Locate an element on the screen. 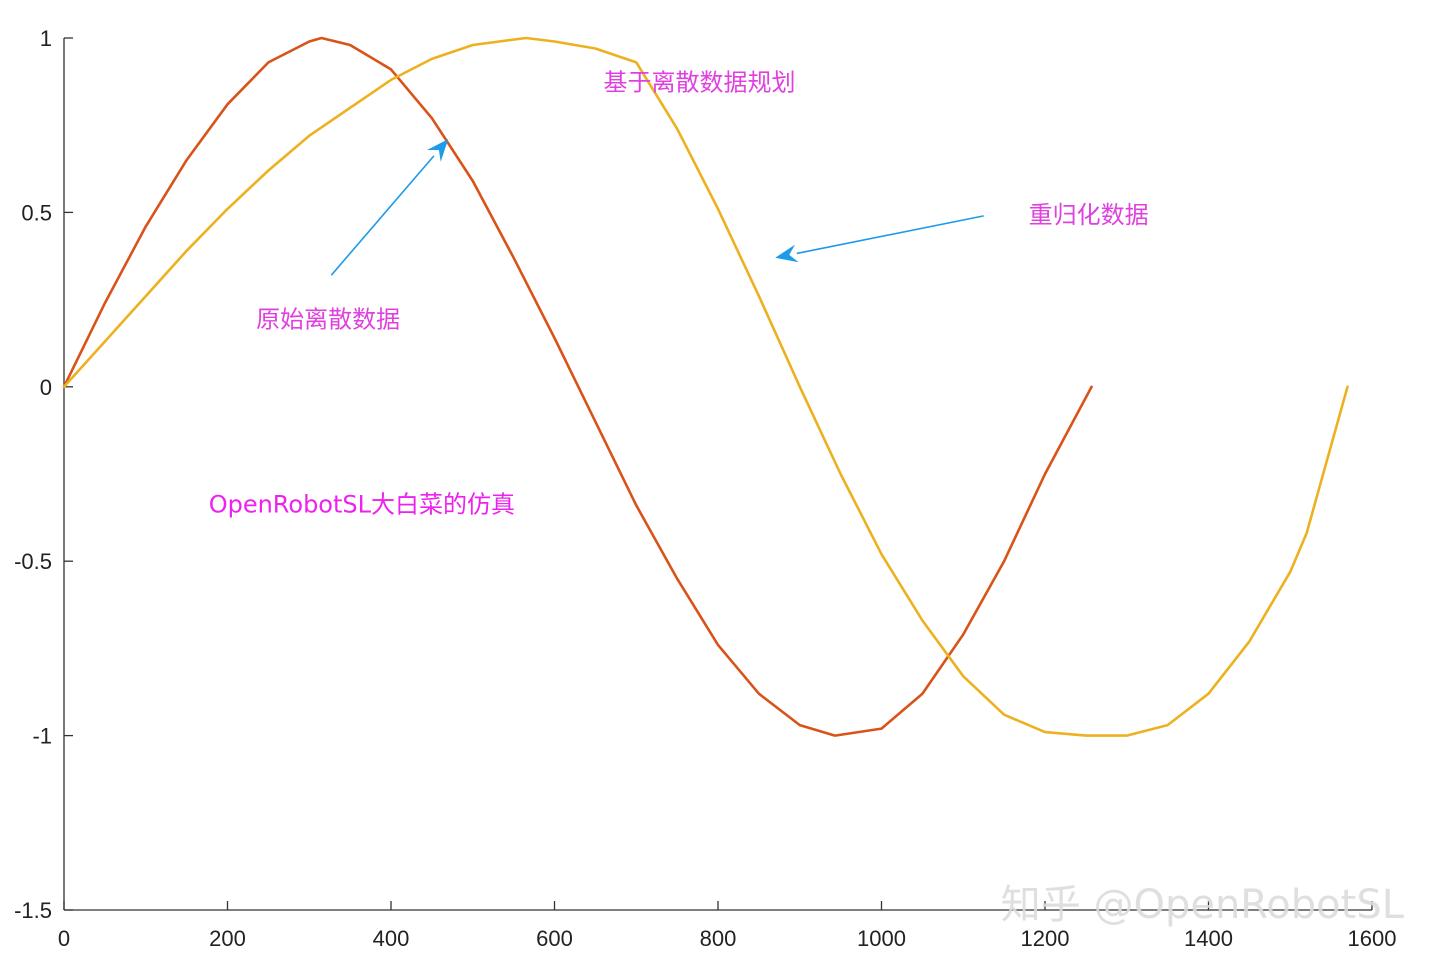 Image resolution: width=1440 pixels, height=966 pixels. annotation-text: 重归化数据 is located at coordinates (1089, 215).